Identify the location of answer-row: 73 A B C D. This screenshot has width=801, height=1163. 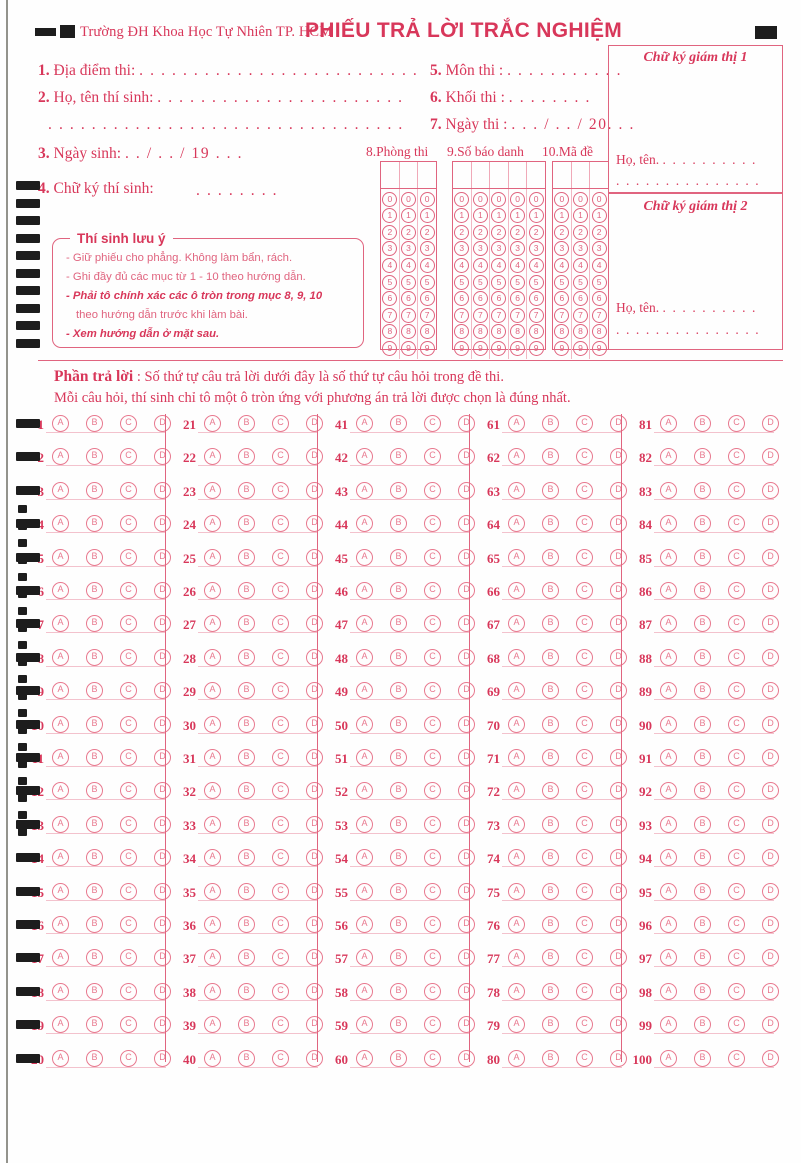
(551, 828).